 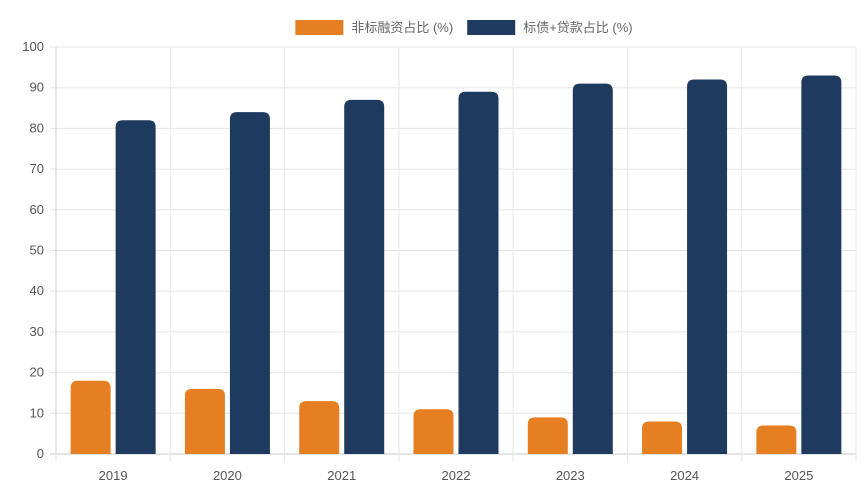 I want to click on x-tick-label: 2025, so click(x=798, y=475).